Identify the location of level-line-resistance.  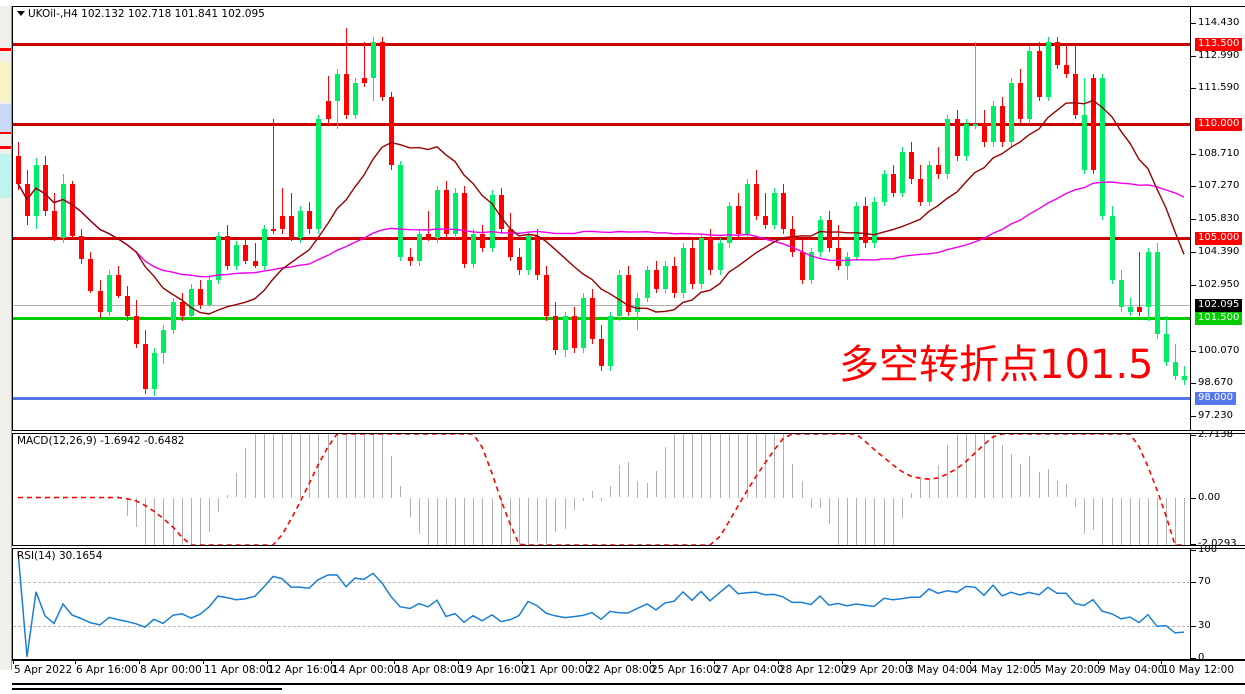
(601, 125).